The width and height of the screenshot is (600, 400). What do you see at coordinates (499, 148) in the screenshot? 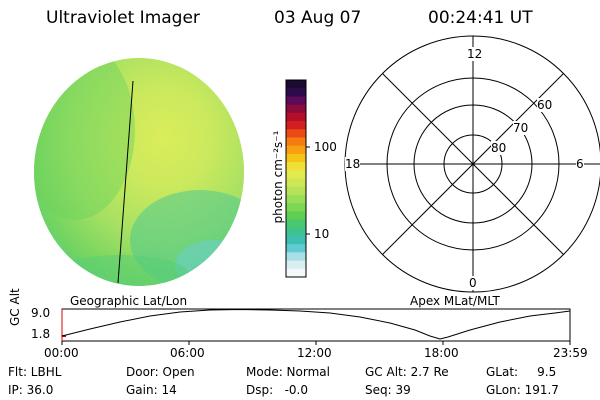
I see `polar-label-80: 80` at bounding box center [499, 148].